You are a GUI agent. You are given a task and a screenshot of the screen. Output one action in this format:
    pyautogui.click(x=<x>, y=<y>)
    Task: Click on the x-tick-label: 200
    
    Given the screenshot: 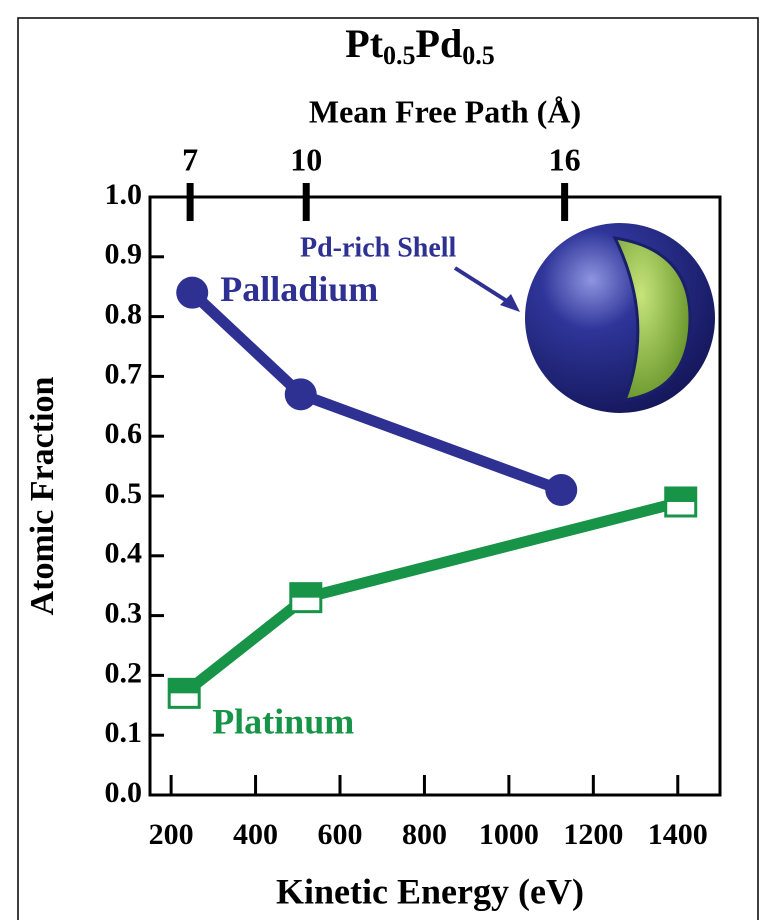 What is the action you would take?
    pyautogui.click(x=171, y=834)
    